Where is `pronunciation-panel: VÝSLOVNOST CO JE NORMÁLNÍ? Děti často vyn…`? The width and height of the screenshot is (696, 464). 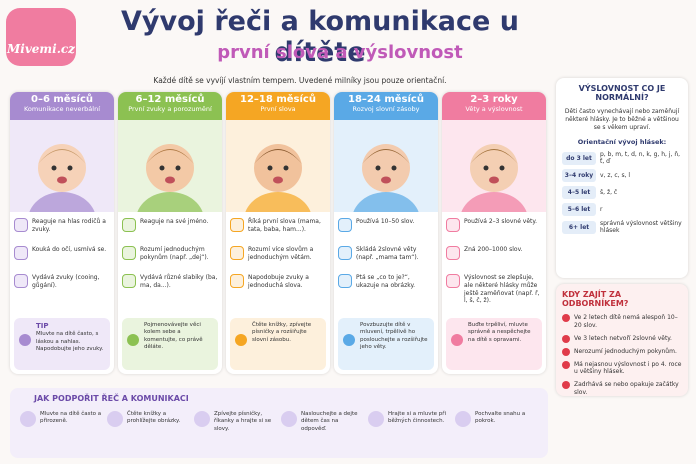
pronunciation-panel: VÝSLOVNOST CO JE NORMÁLNÍ? Děti často vyn… is located at coordinates (622, 178).